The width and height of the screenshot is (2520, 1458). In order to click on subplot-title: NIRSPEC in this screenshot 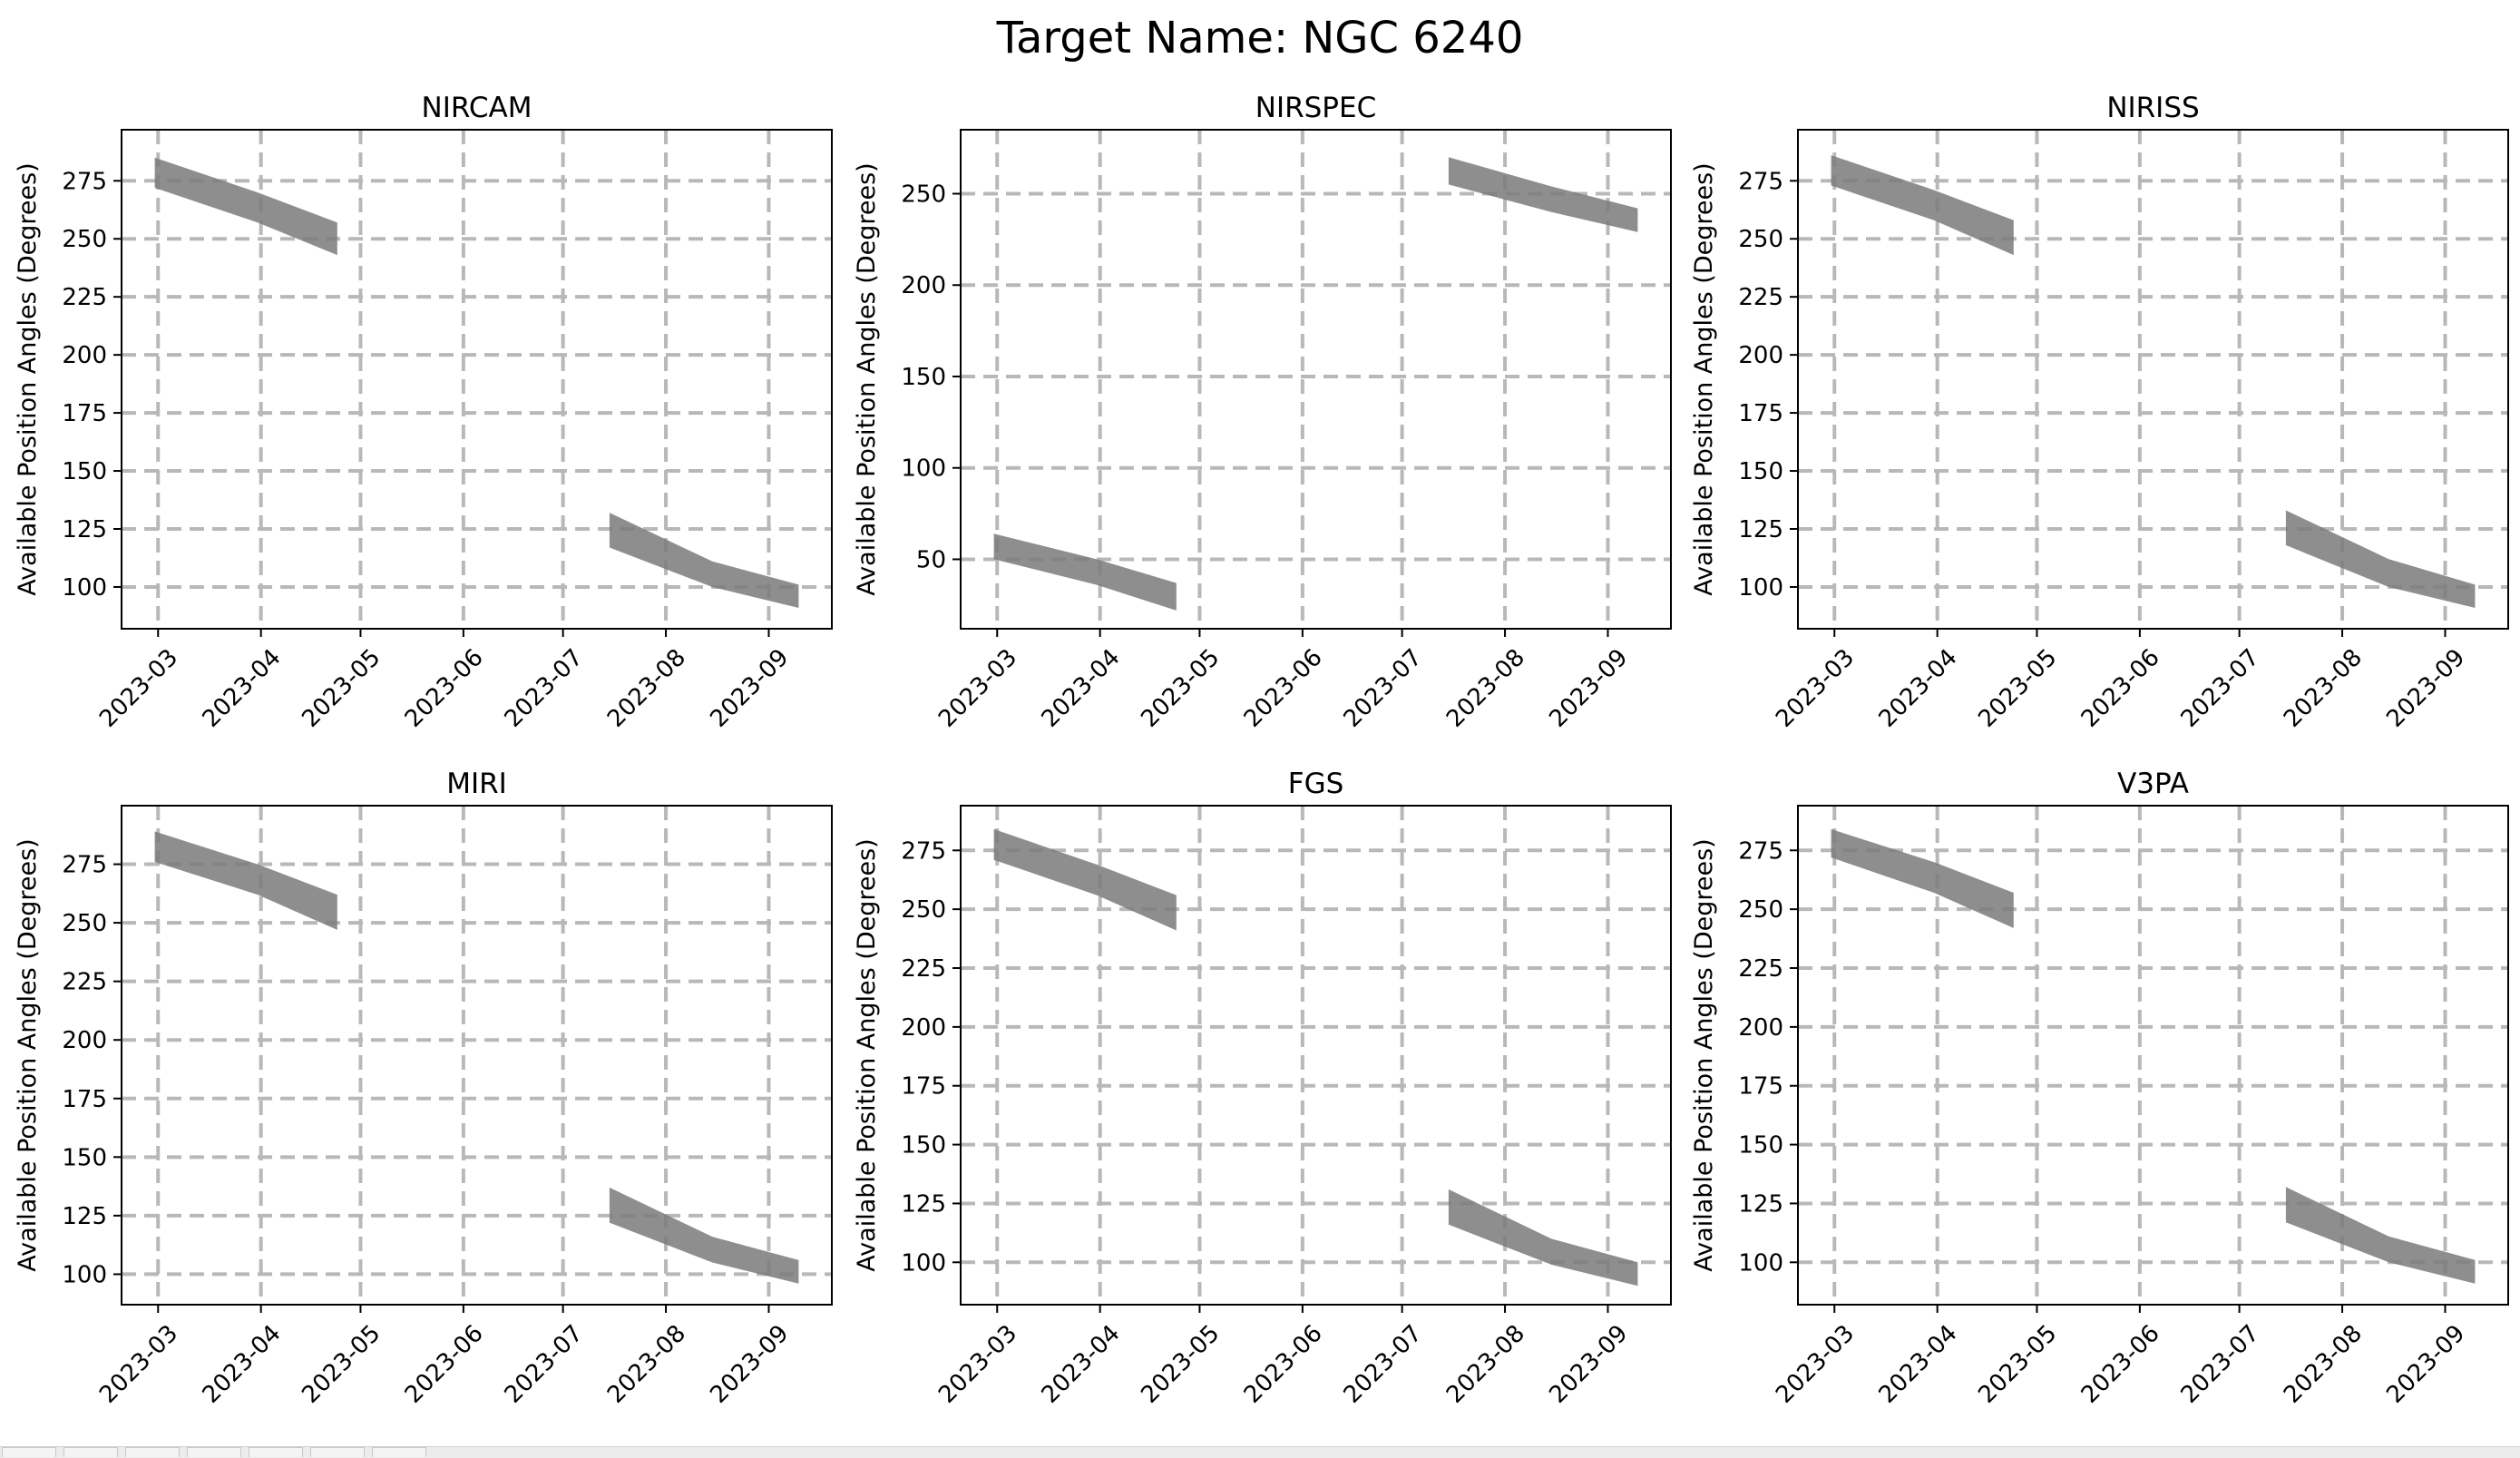, I will do `click(1315, 108)`.